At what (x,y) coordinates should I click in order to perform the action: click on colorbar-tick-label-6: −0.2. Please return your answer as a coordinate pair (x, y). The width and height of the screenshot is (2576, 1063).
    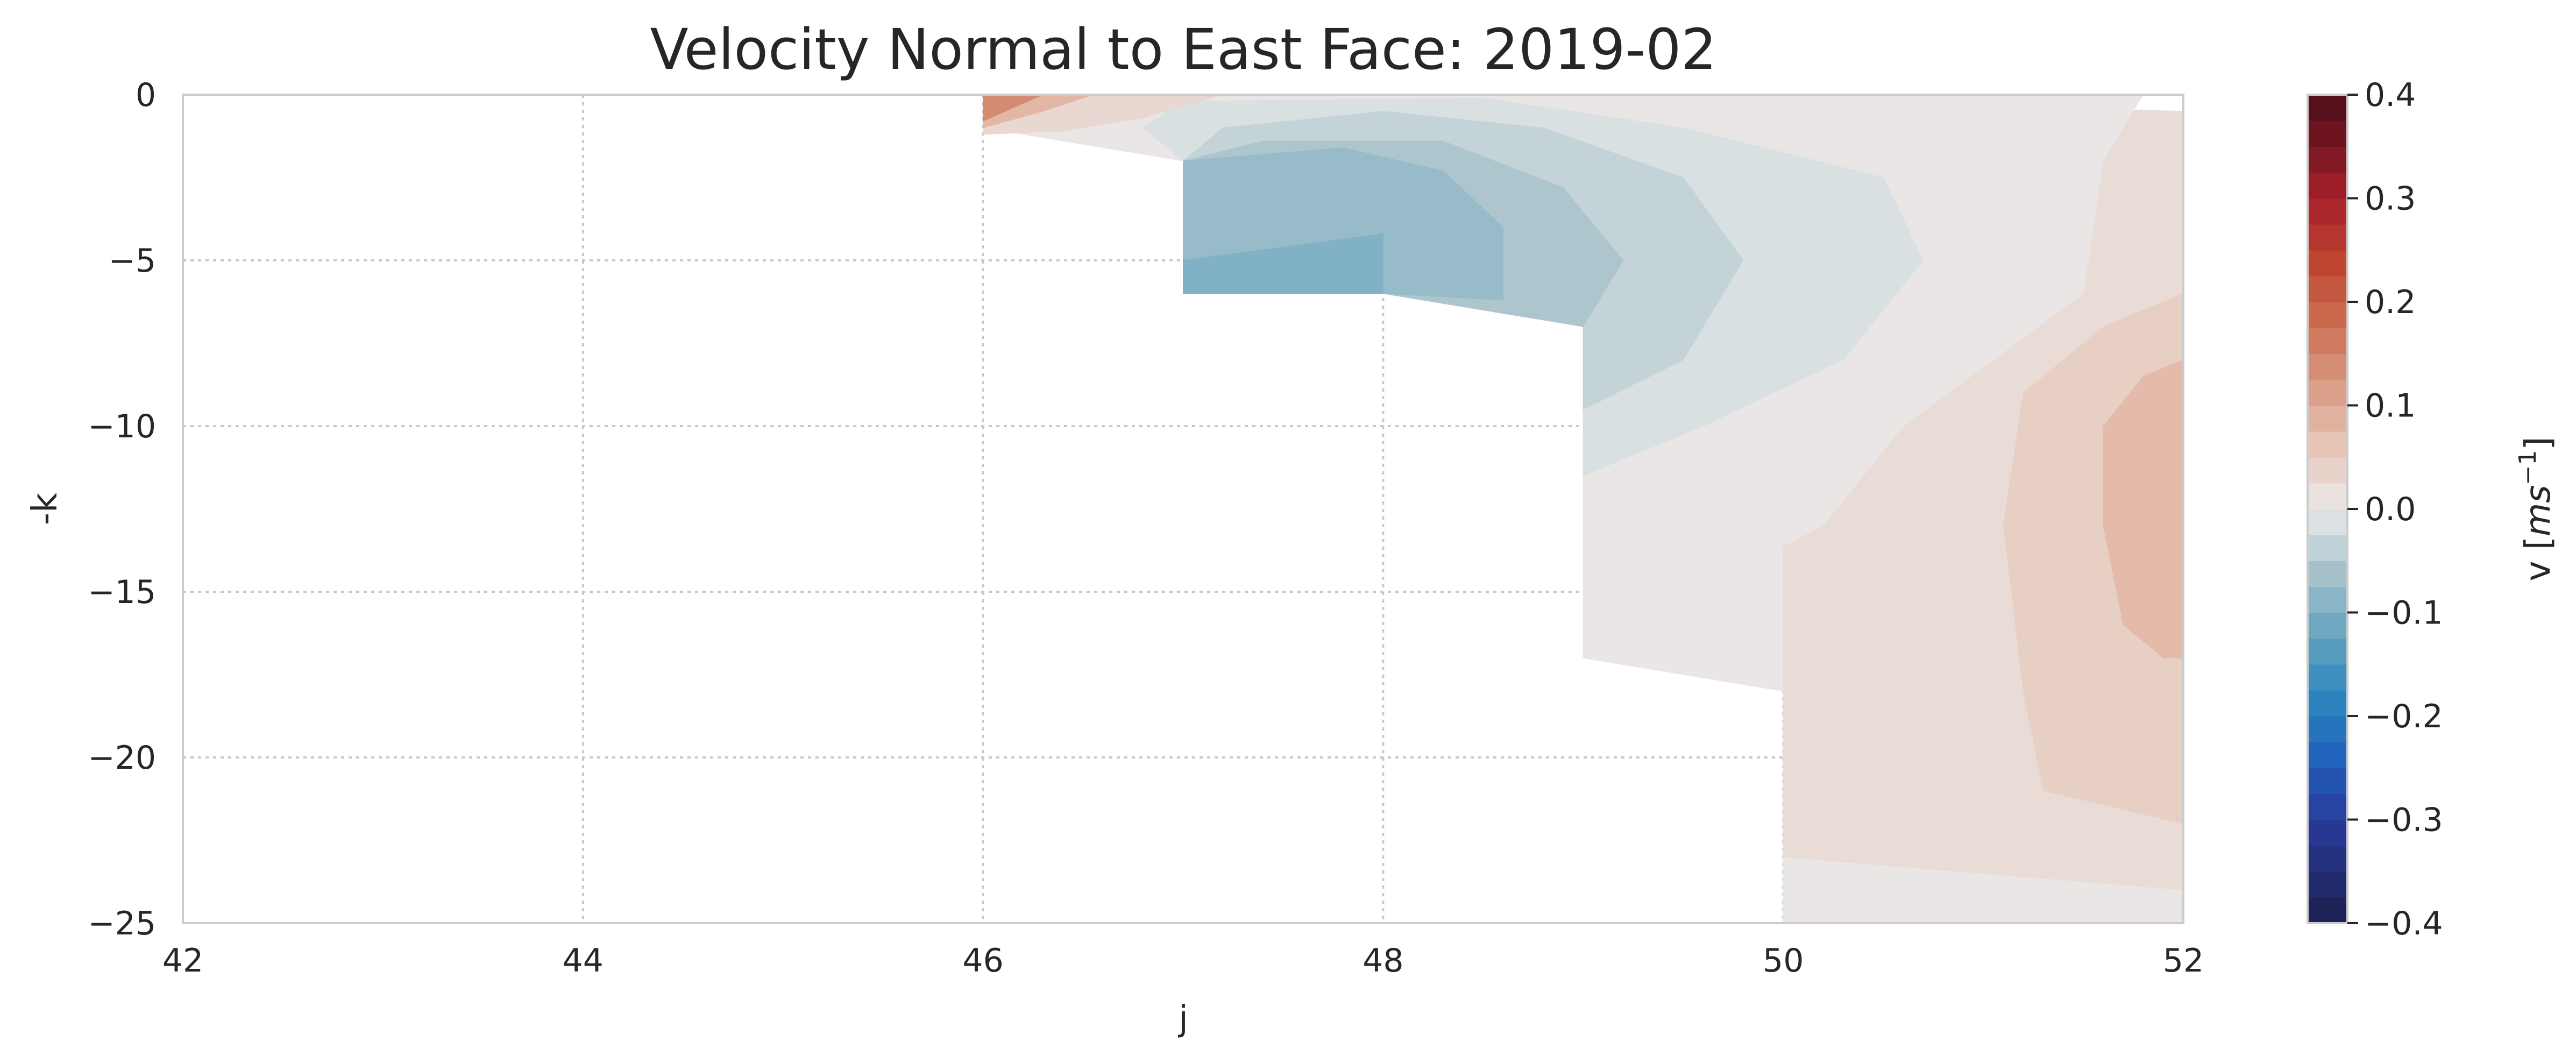
    Looking at the image, I should click on (2404, 716).